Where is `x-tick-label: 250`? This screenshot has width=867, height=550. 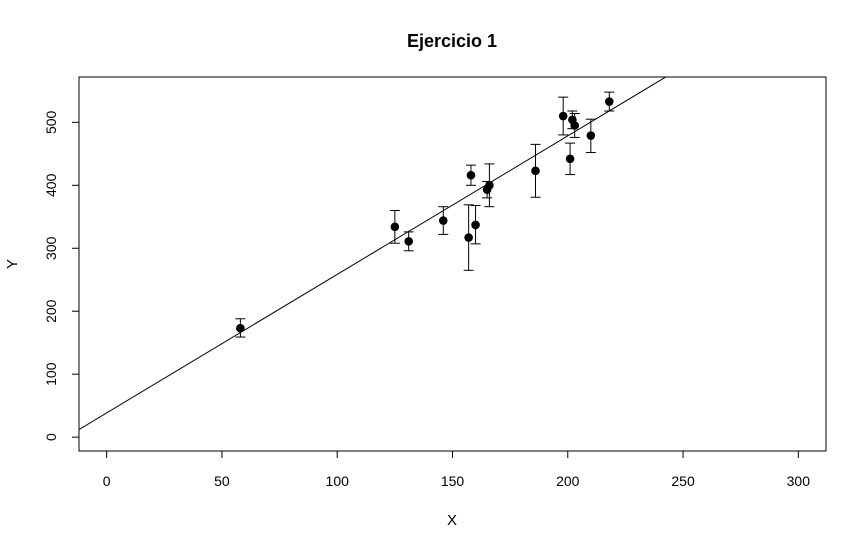
x-tick-label: 250 is located at coordinates (683, 481).